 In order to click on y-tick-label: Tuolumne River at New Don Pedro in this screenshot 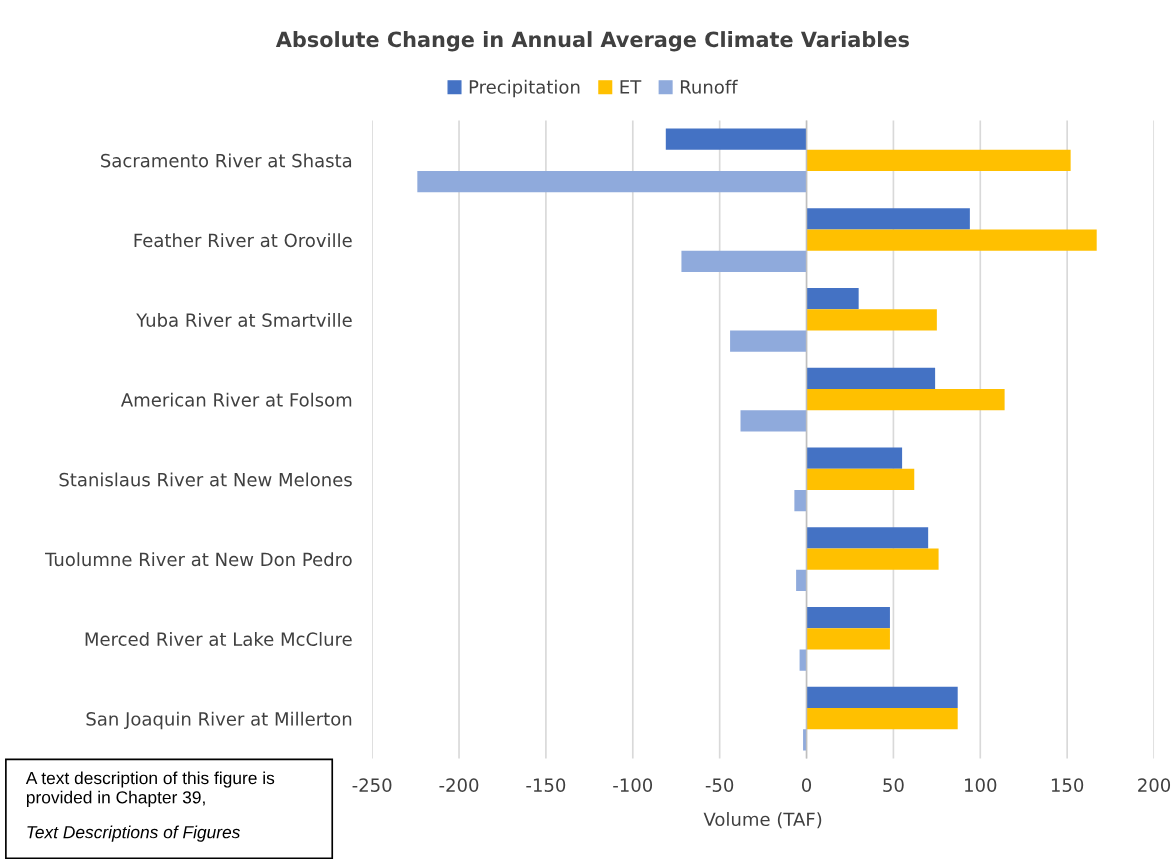, I will do `click(198, 559)`.